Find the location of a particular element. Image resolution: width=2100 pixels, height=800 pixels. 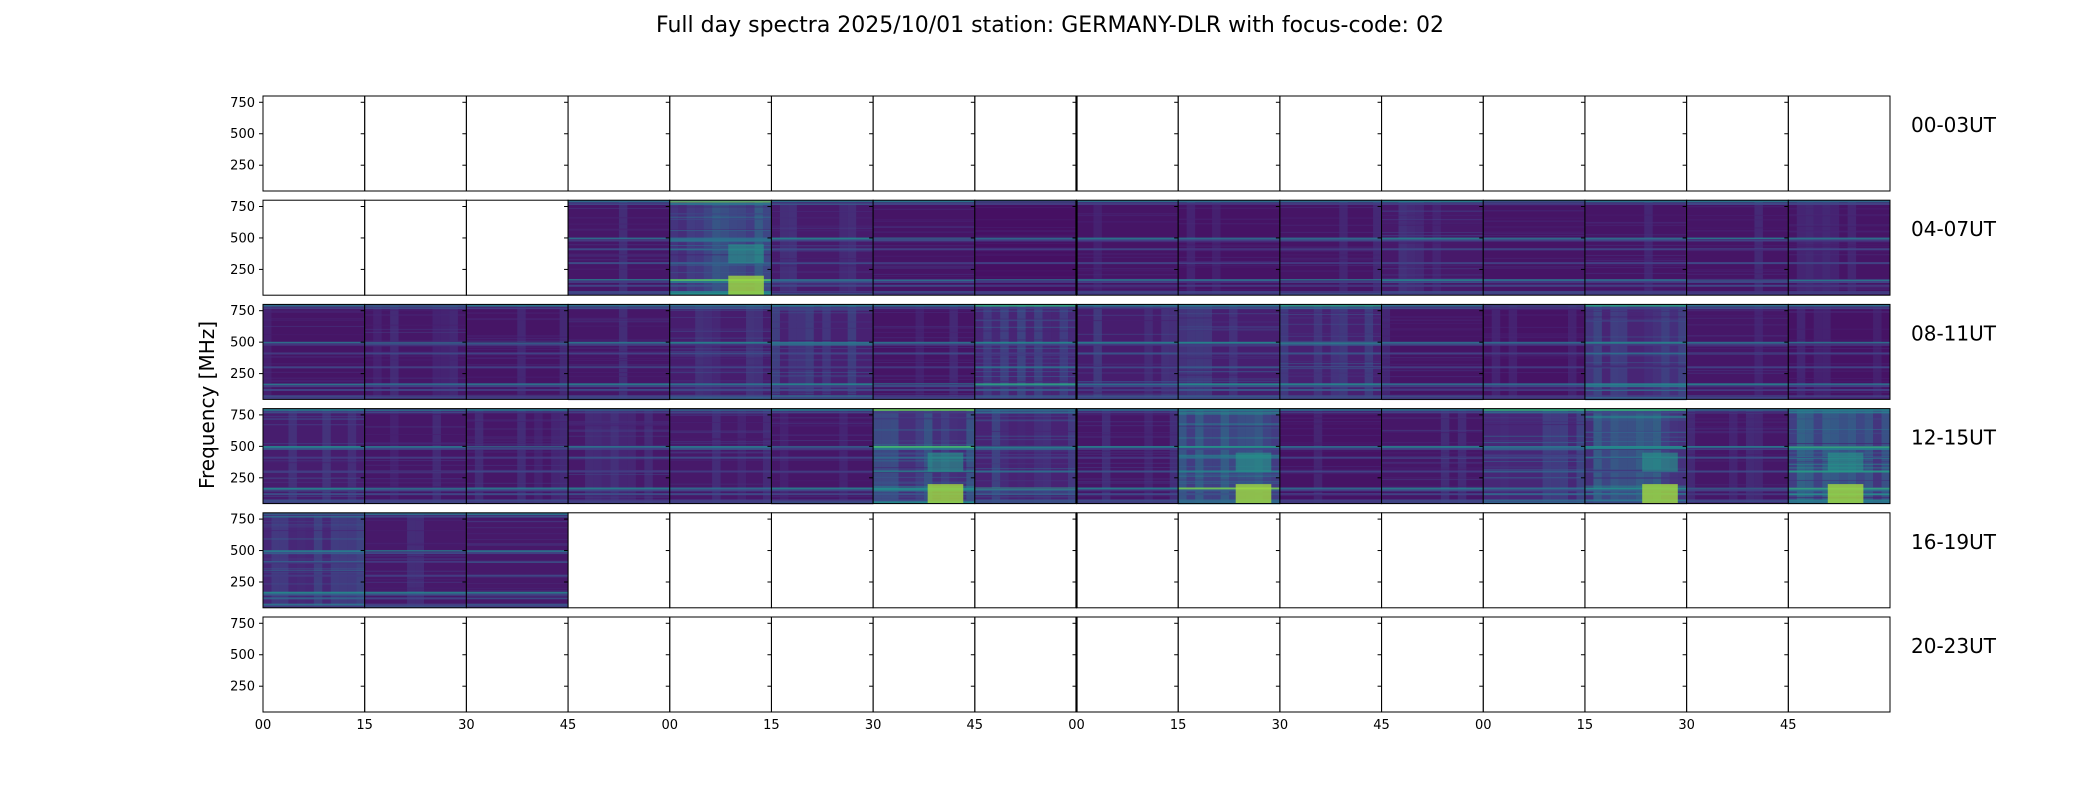

bright-burst is located at coordinates (1845, 494).